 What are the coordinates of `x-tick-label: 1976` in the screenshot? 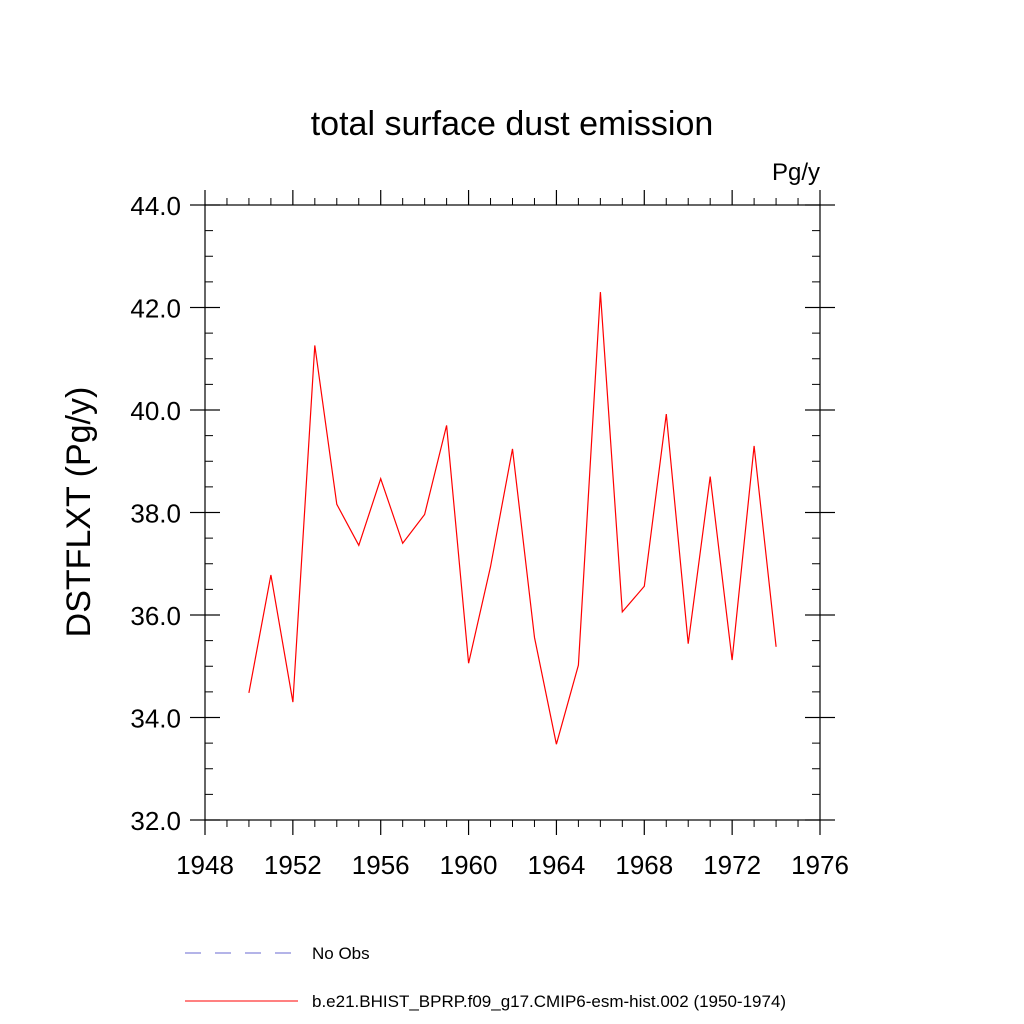 It's located at (820, 865).